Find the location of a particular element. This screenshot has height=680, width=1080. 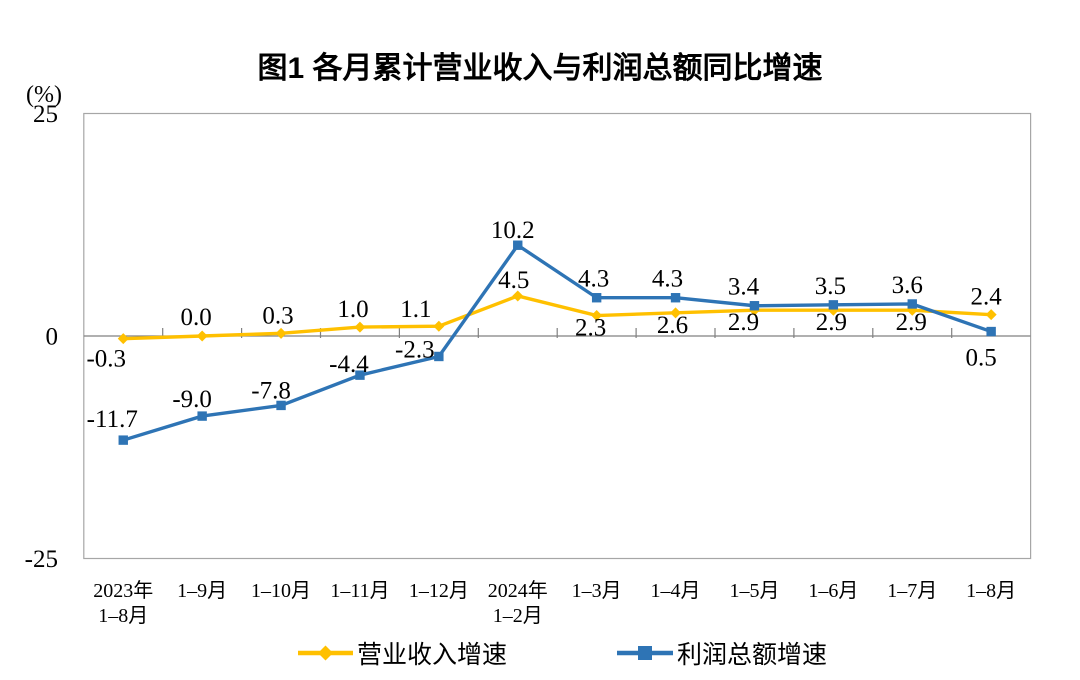

x-axis-label: 1–9月 is located at coordinates (202, 591).